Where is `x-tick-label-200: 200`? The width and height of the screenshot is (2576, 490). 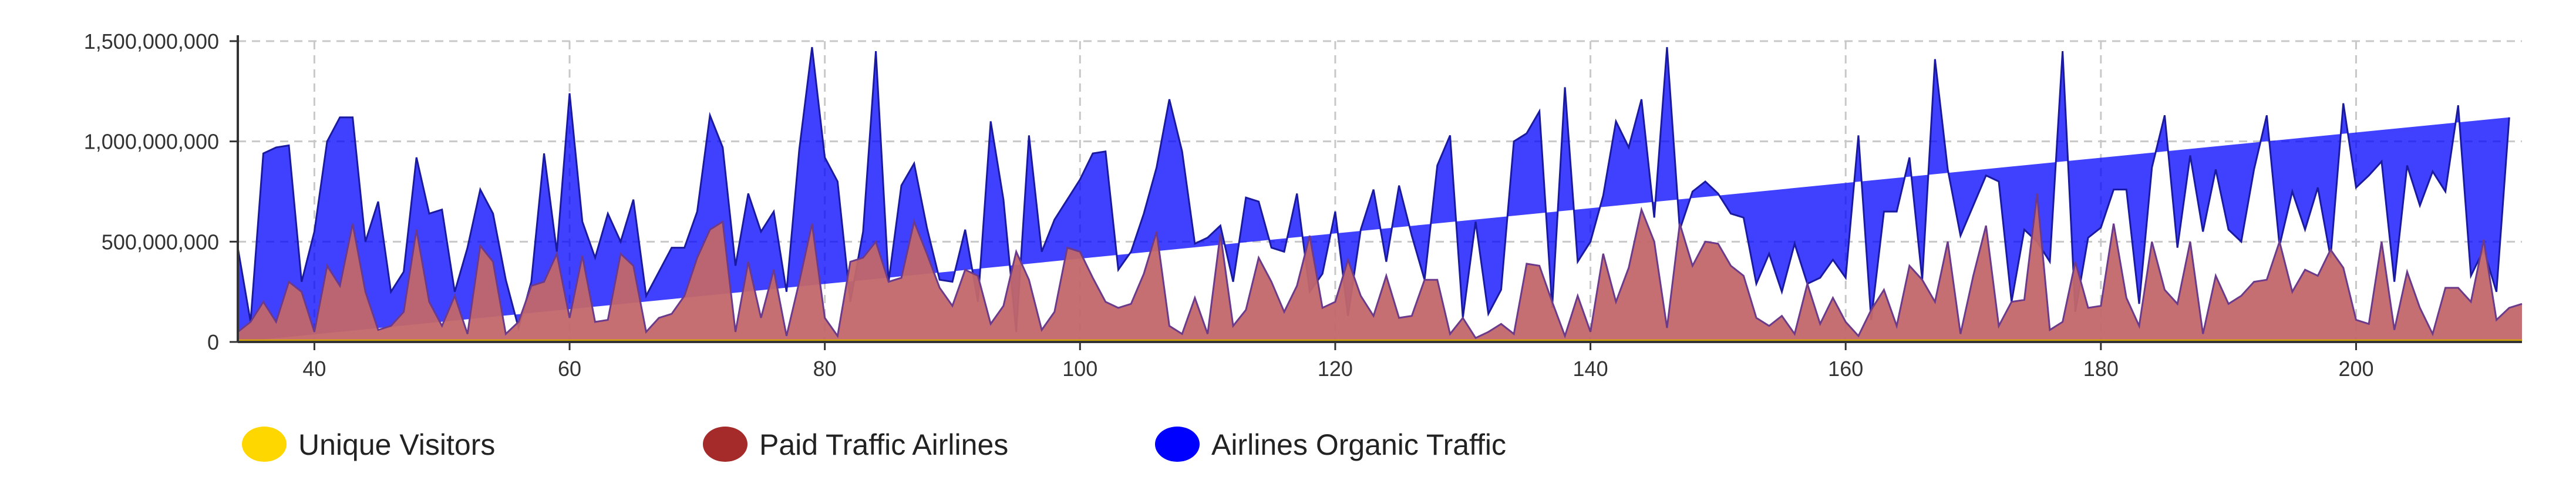
x-tick-label-200: 200 is located at coordinates (2355, 369).